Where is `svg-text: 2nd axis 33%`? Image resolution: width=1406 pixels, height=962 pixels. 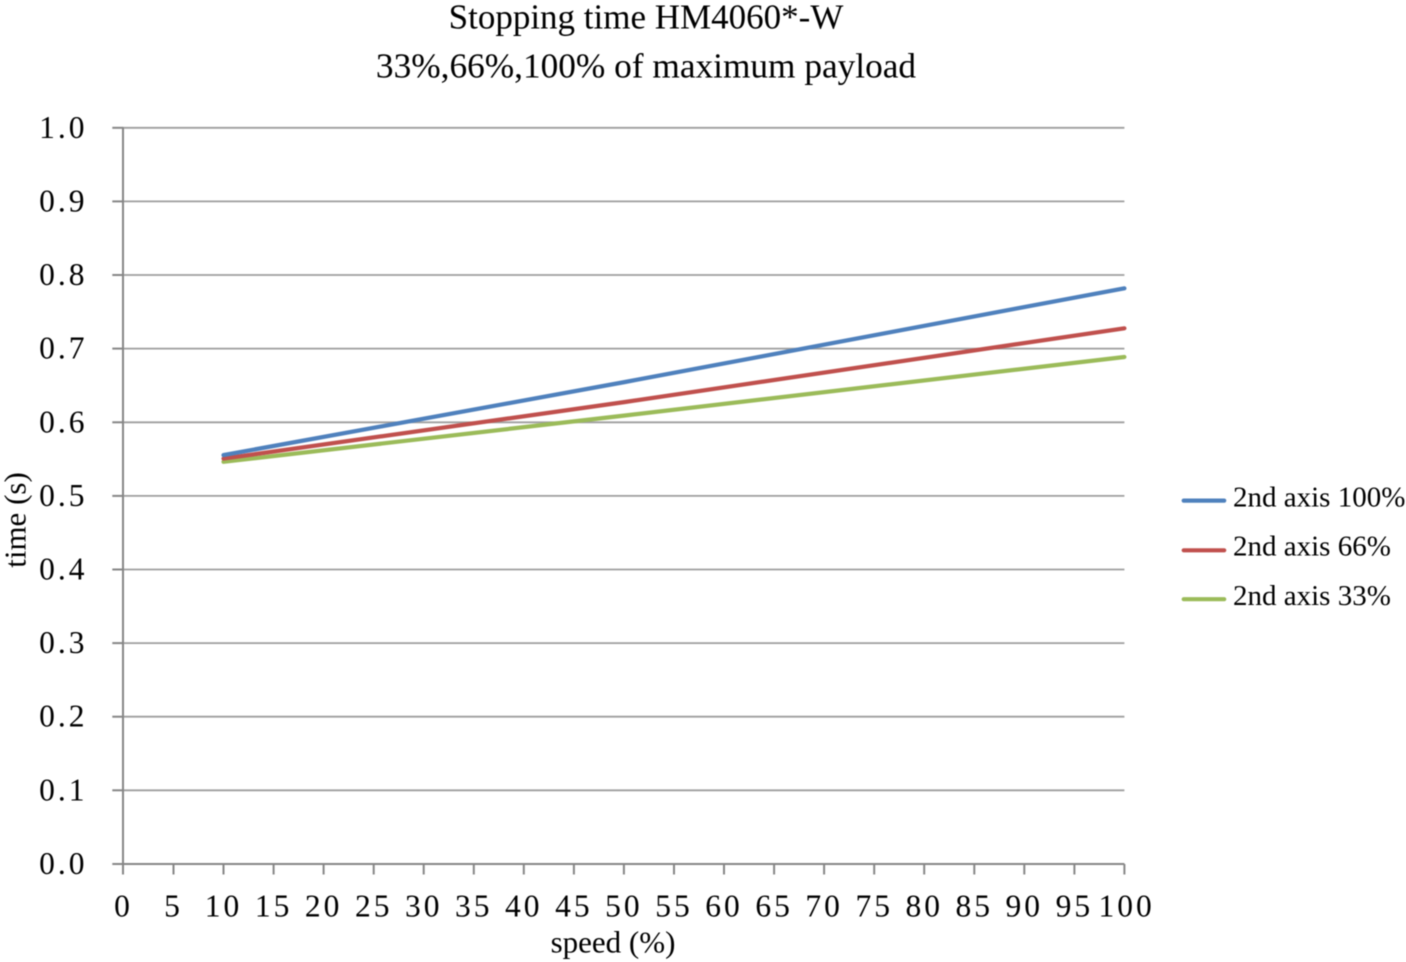 svg-text: 2nd axis 33% is located at coordinates (1312, 596).